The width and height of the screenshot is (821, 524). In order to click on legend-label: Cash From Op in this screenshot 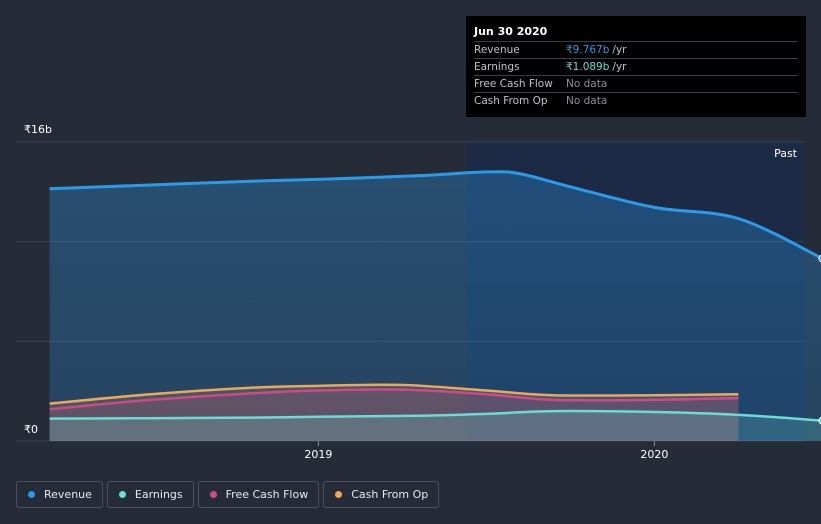, I will do `click(390, 494)`.